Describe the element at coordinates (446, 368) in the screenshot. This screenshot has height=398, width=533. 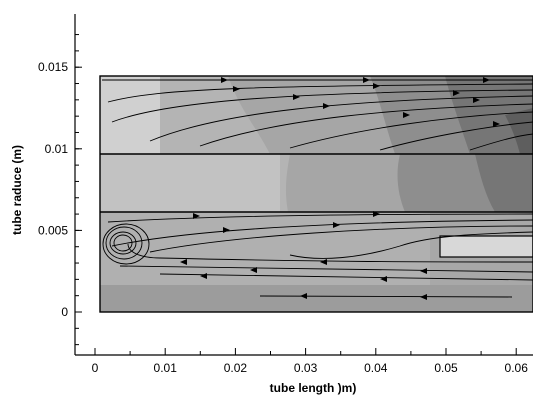
I see `x-tick-label: 0.05` at that location.